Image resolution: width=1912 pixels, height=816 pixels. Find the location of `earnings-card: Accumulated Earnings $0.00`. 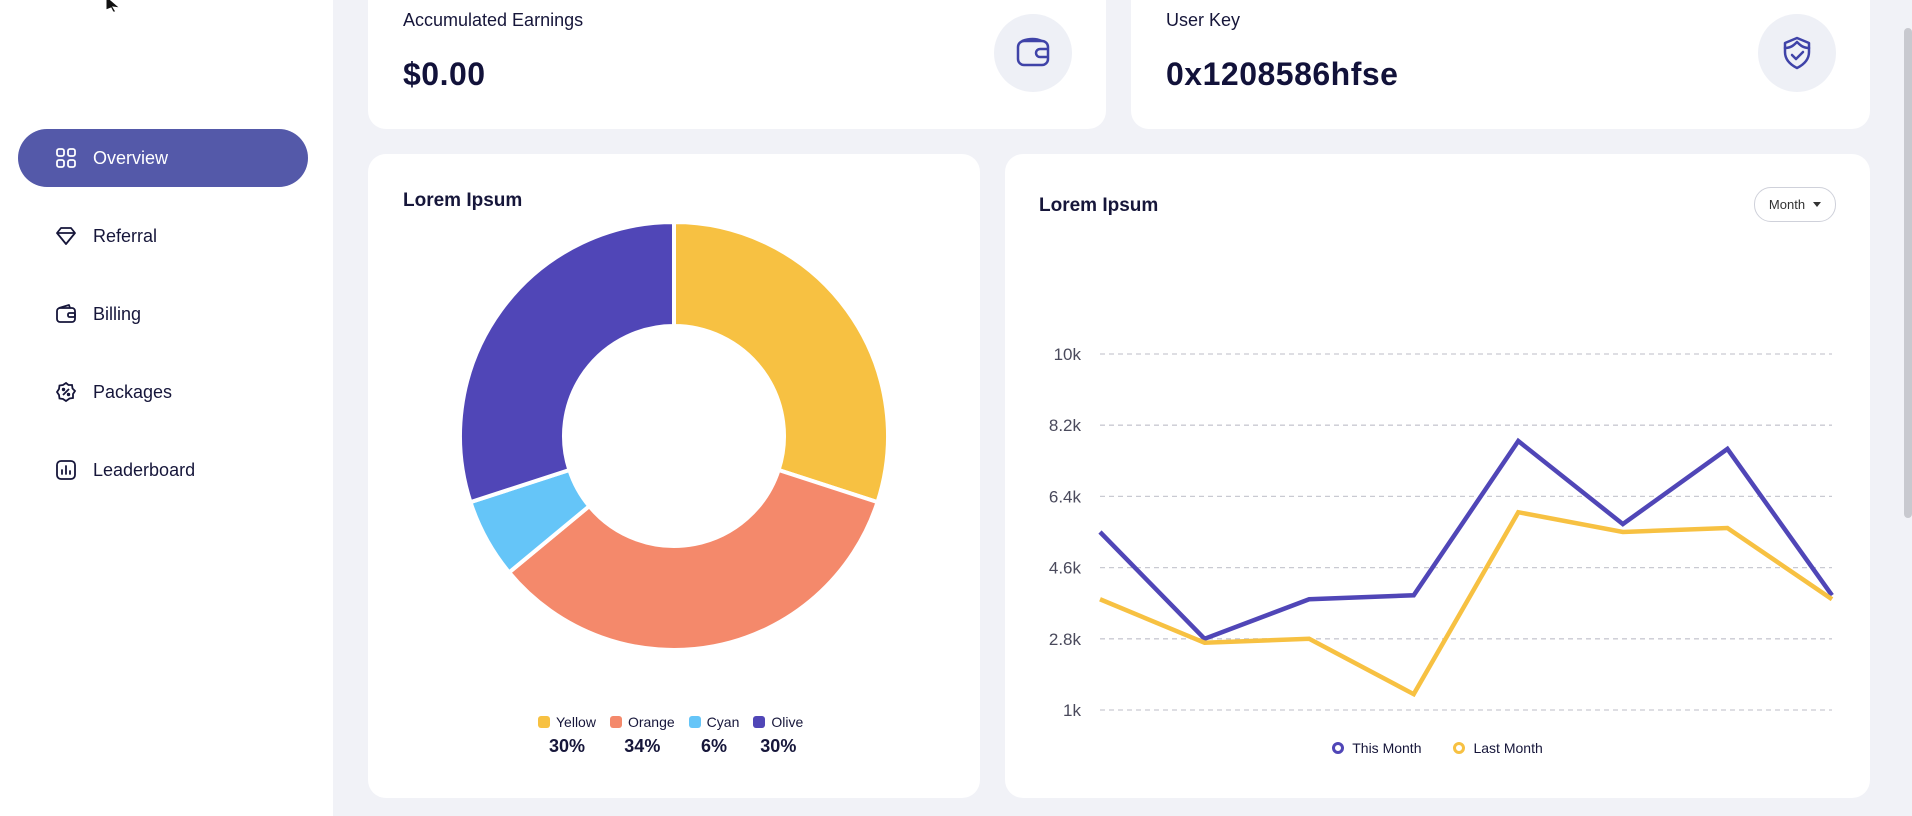

earnings-card: Accumulated Earnings $0.00 is located at coordinates (737, 64).